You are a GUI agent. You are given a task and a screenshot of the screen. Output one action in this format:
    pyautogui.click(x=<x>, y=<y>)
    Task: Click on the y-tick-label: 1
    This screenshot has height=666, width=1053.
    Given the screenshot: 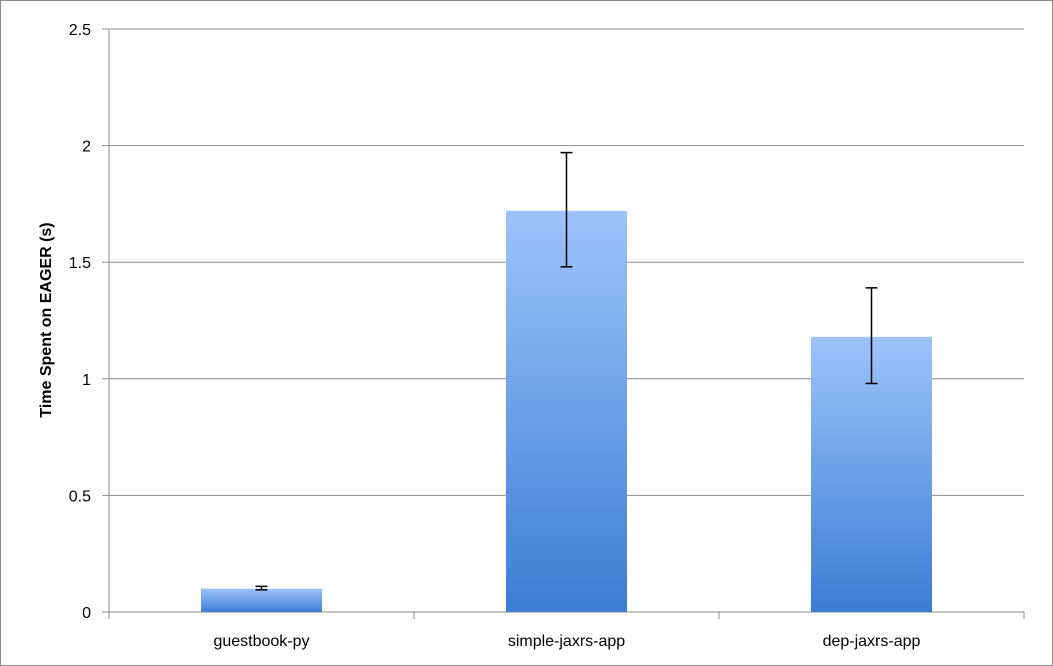 What is the action you would take?
    pyautogui.click(x=86, y=380)
    